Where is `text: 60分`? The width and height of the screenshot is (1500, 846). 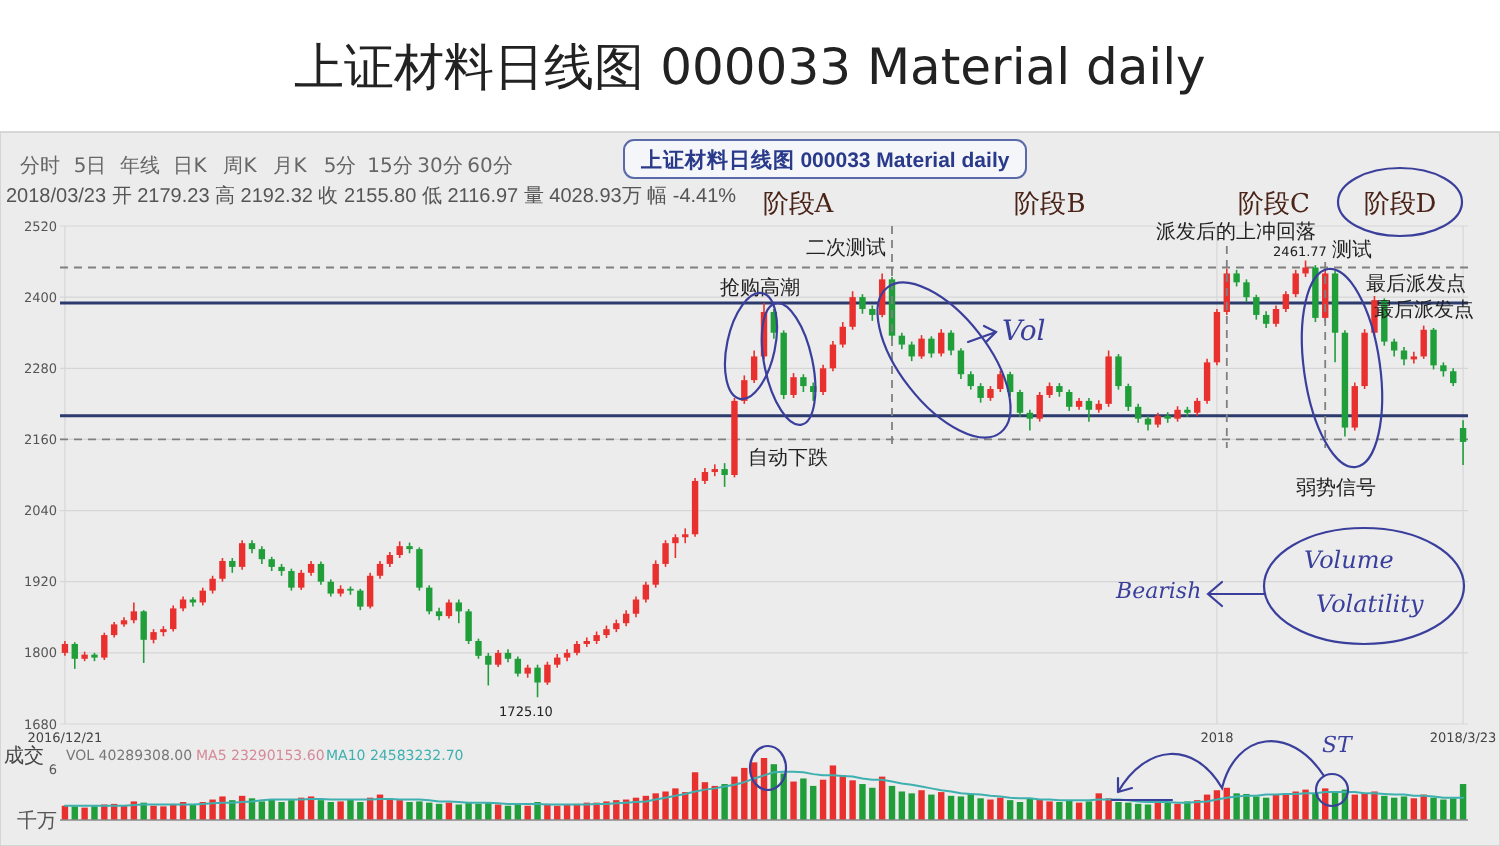 text: 60分 is located at coordinates (490, 166).